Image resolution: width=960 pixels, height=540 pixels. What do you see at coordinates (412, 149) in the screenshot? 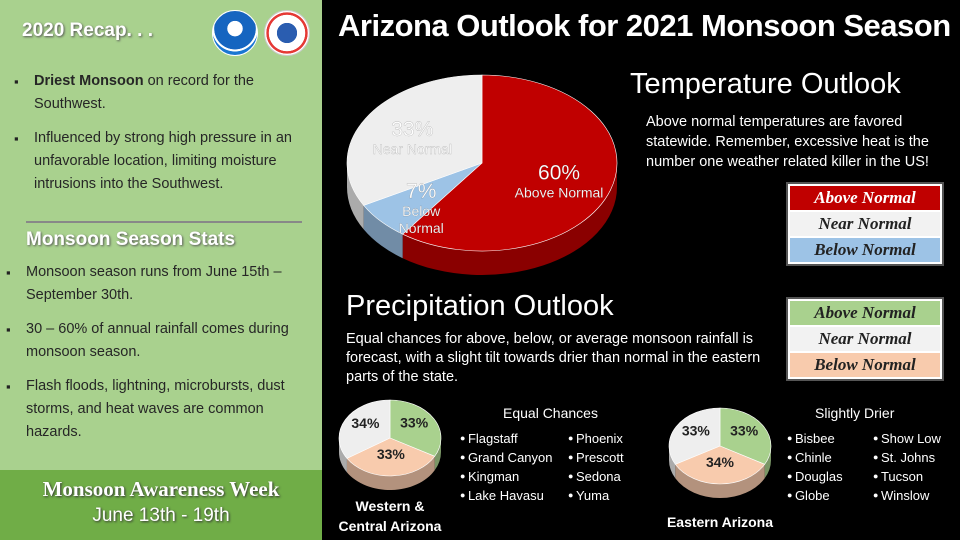
I see `pie-category-label: Near Normal` at bounding box center [412, 149].